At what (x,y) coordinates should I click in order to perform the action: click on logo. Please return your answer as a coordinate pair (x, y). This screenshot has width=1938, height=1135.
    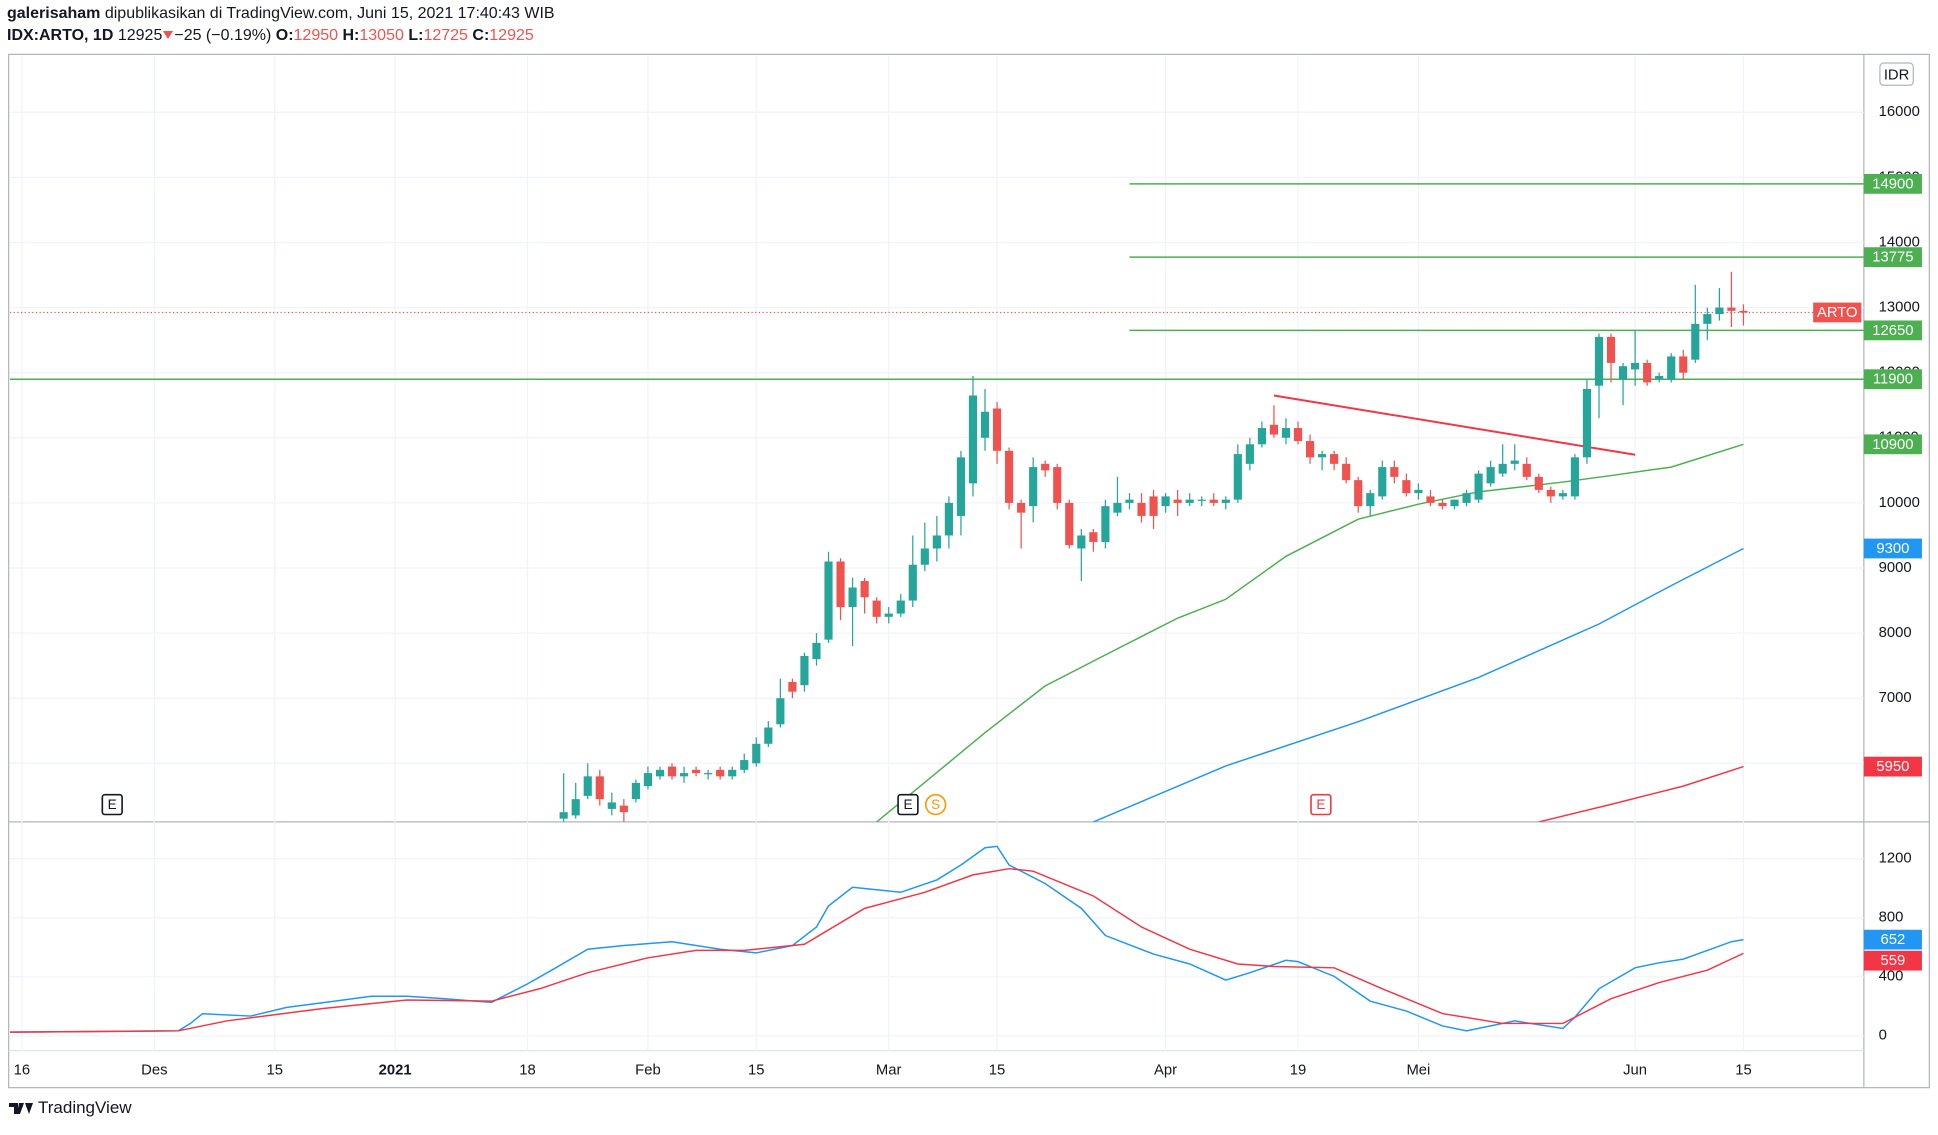
    Looking at the image, I should click on (21, 1108).